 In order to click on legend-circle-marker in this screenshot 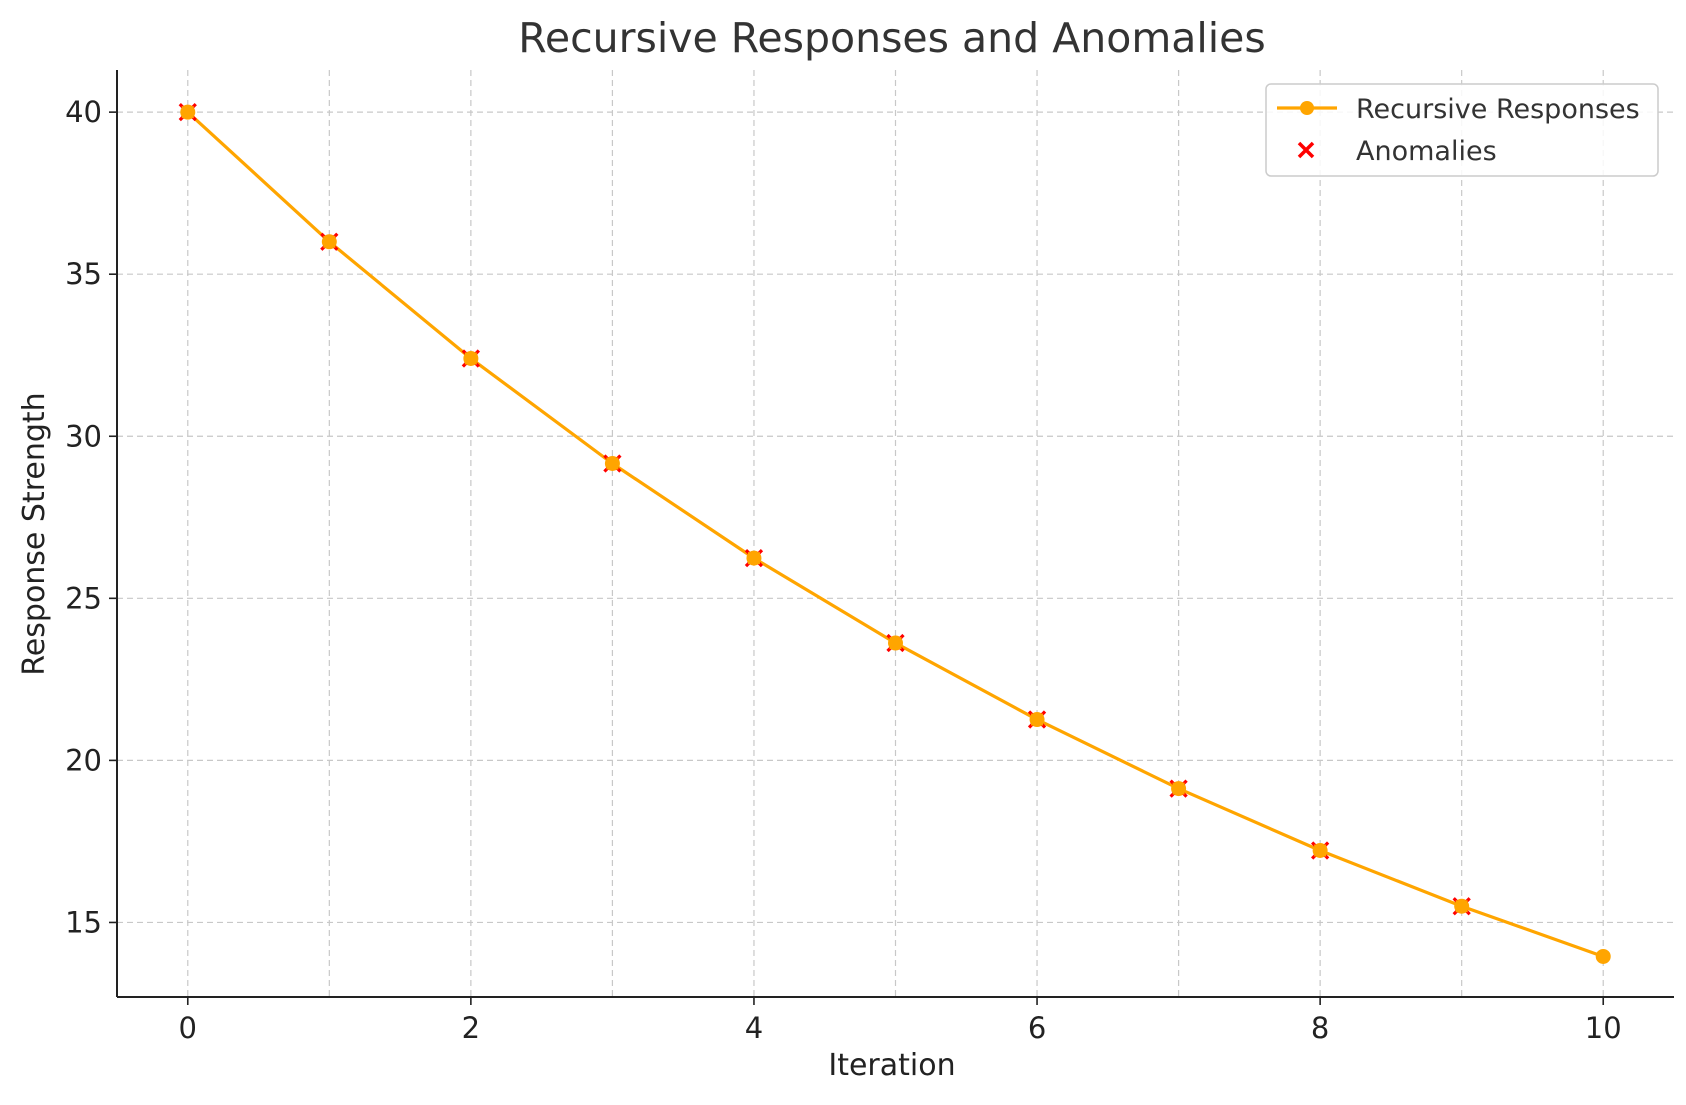, I will do `click(1307, 108)`.